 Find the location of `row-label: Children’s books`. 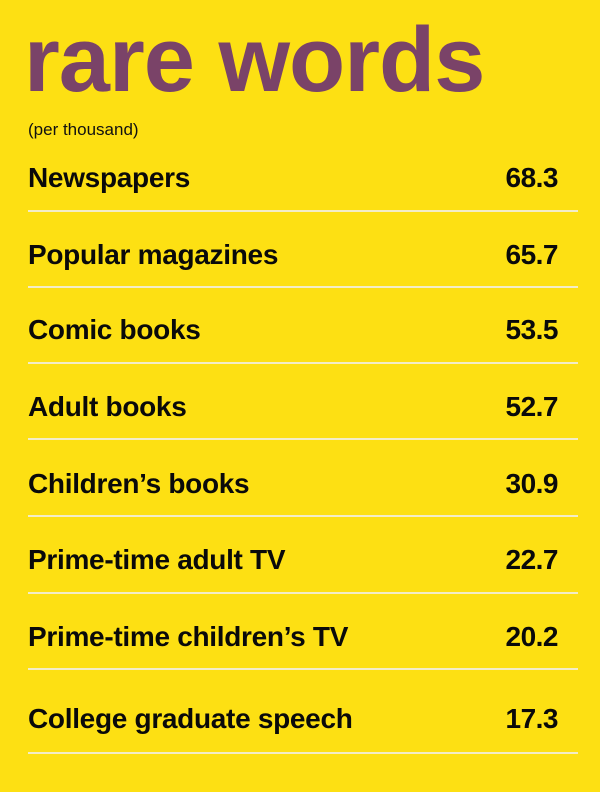

row-label: Children’s books is located at coordinates (139, 483).